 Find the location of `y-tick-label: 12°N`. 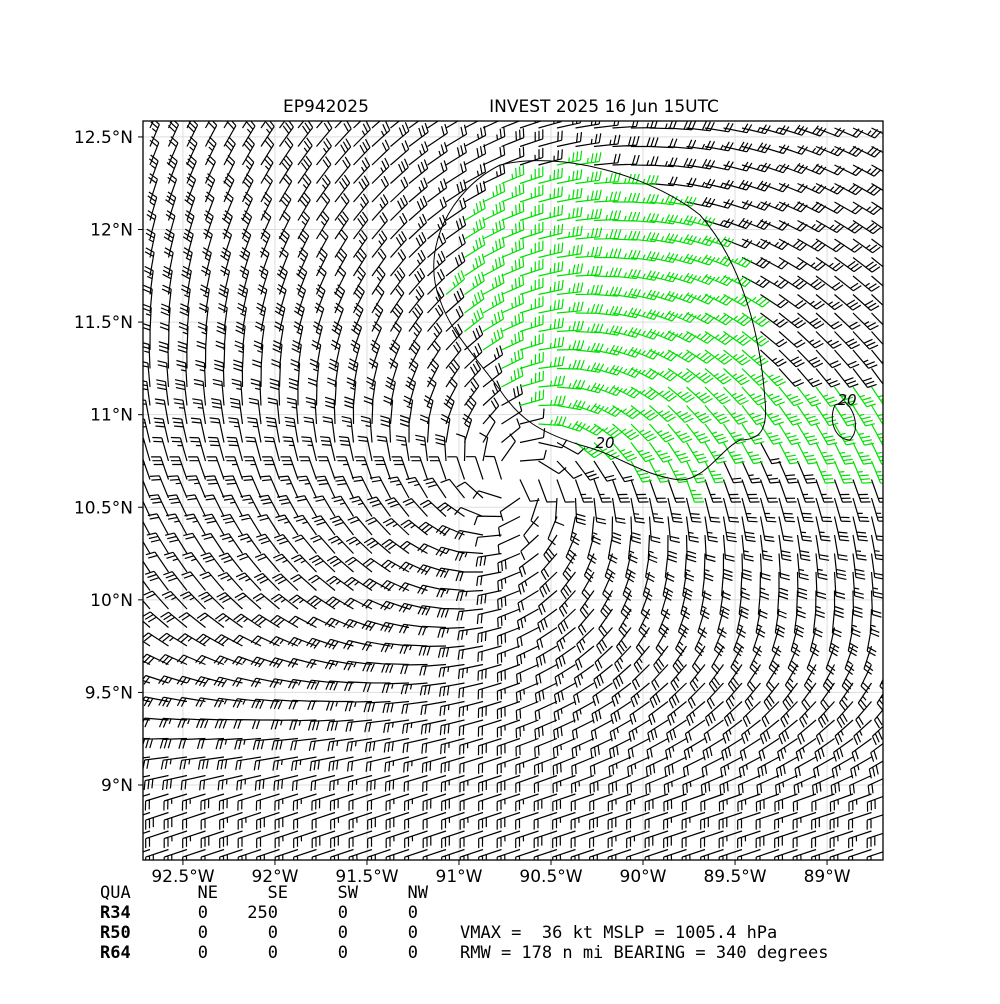

y-tick-label: 12°N is located at coordinates (111, 231).